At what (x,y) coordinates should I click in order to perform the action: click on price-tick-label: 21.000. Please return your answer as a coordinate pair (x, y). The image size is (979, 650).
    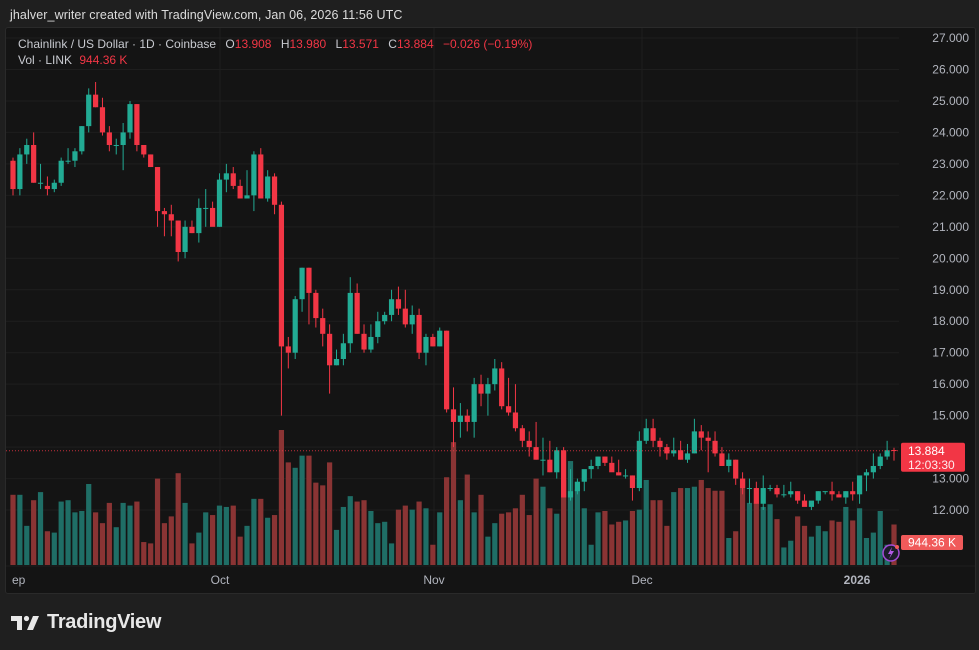
    Looking at the image, I should click on (950, 227).